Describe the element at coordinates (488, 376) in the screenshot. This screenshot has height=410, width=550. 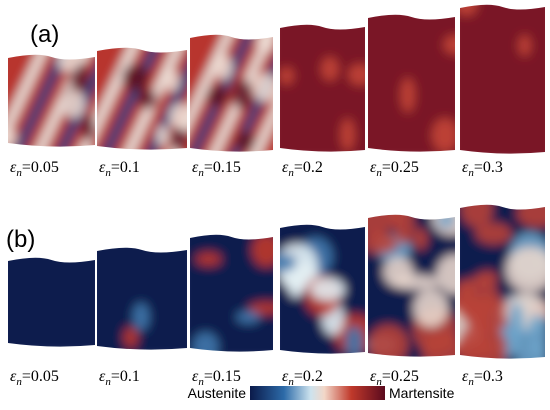
I see `strain-value: =0.3` at that location.